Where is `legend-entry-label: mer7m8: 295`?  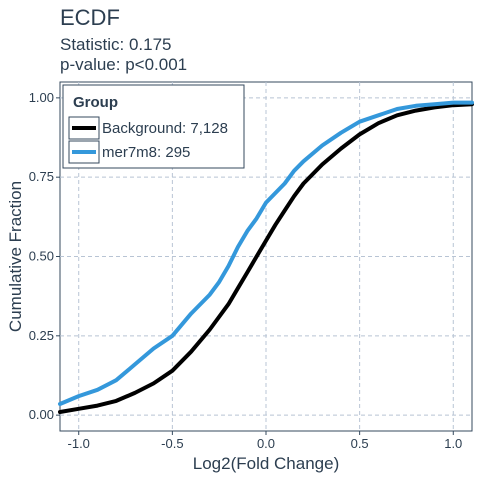 legend-entry-label: mer7m8: 295 is located at coordinates (146, 152).